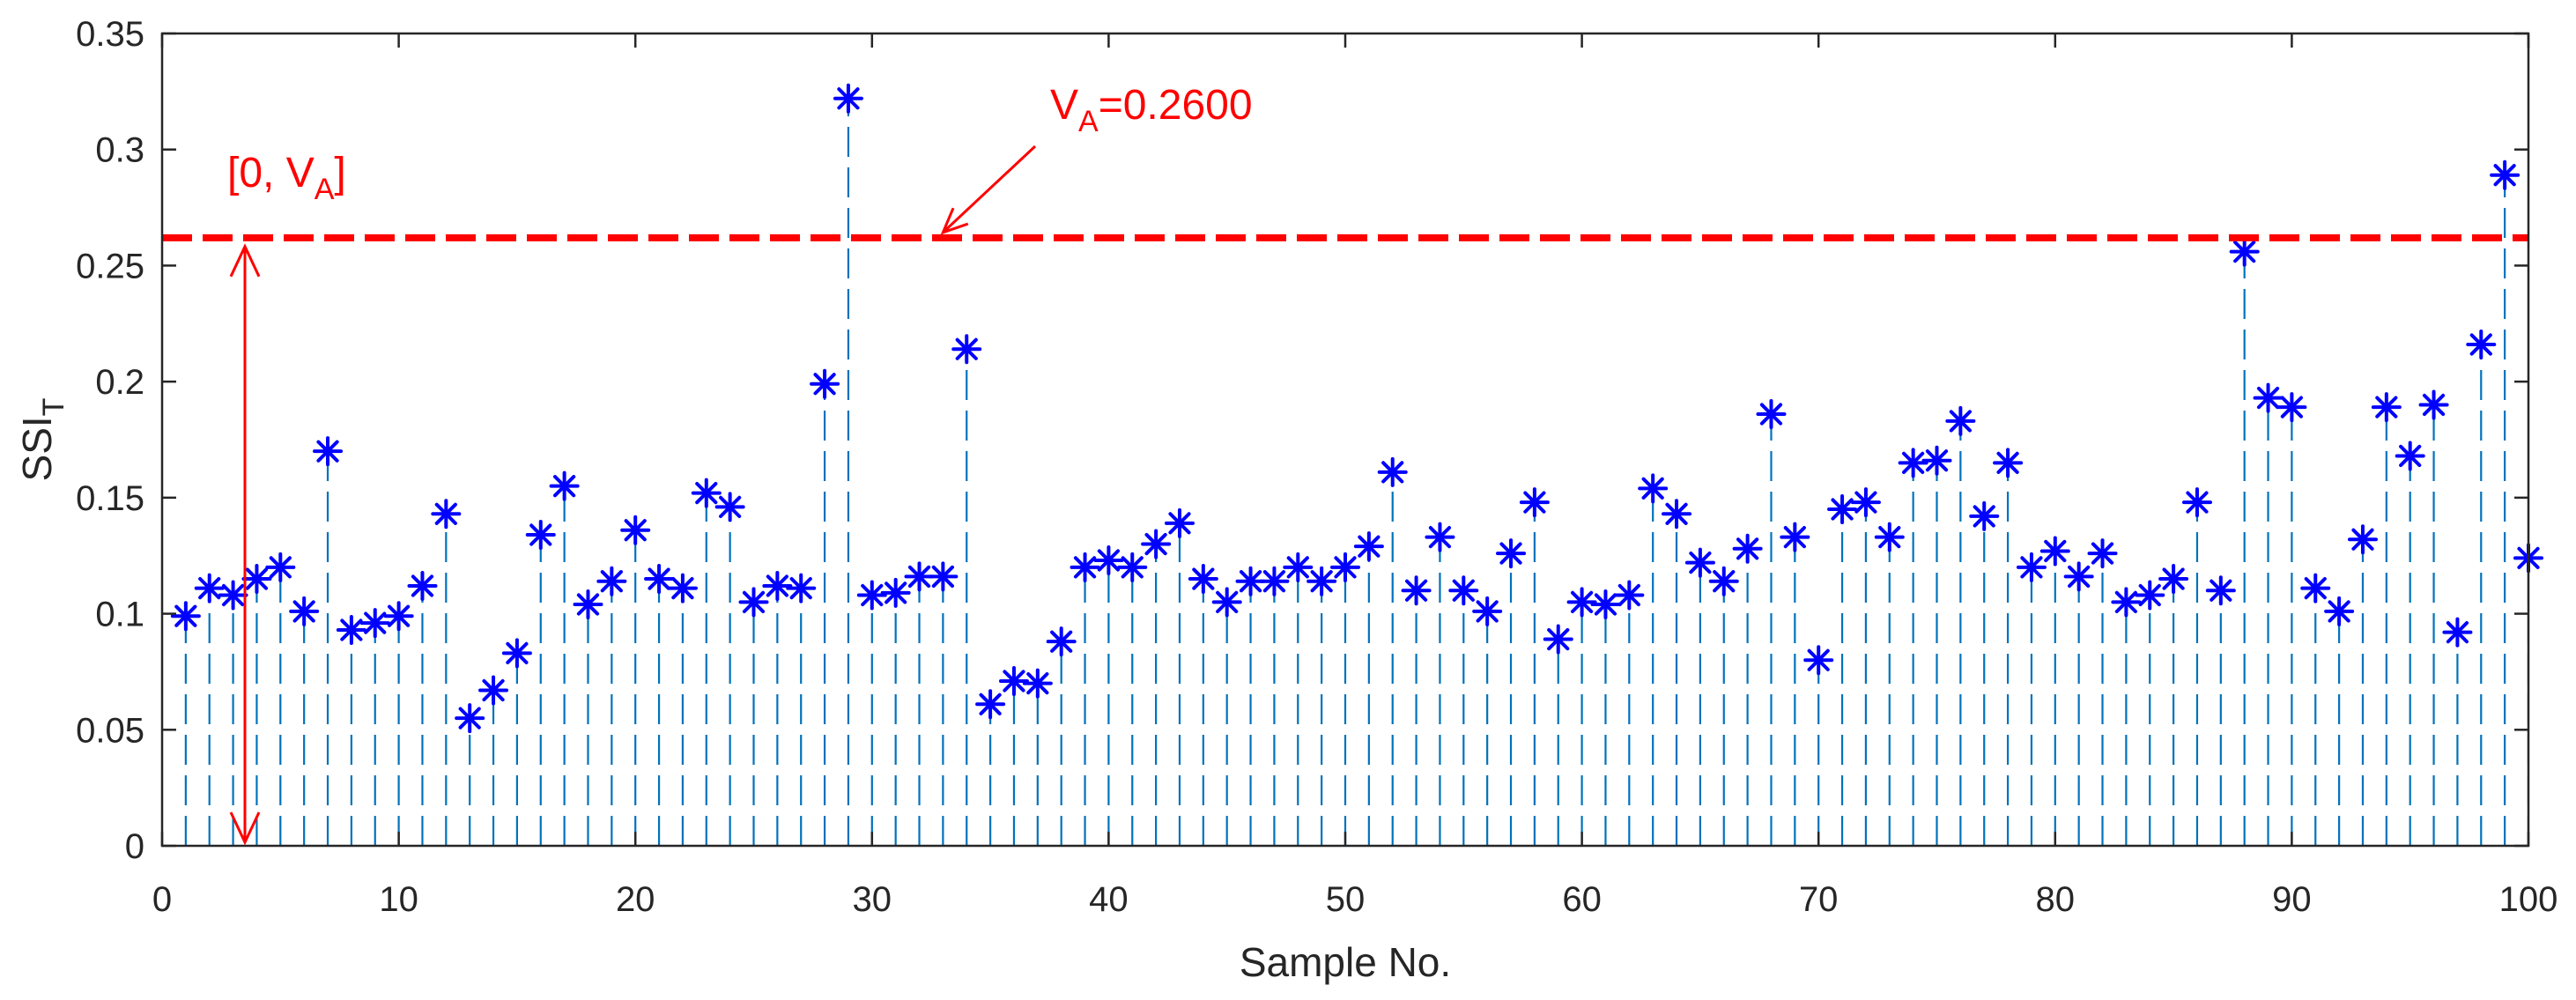  What do you see at coordinates (110, 730) in the screenshot?
I see `y-tick-label: 0.05` at bounding box center [110, 730].